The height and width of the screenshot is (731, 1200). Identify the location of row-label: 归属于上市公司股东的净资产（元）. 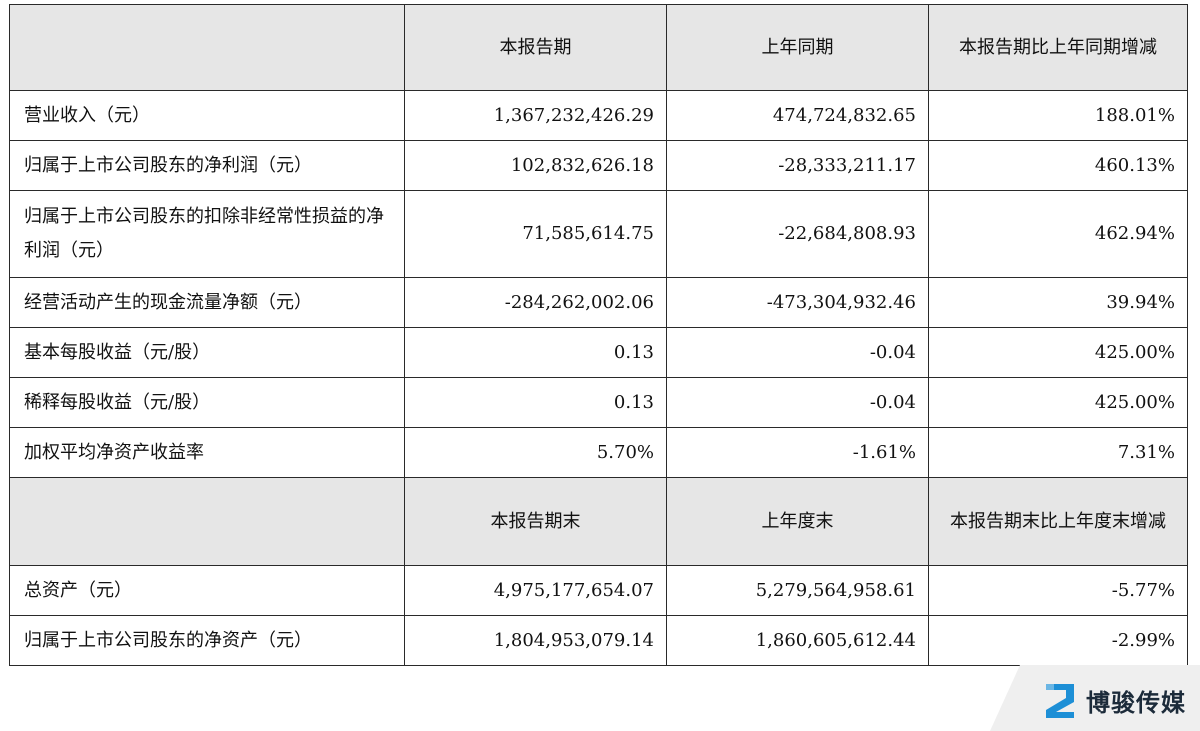
(207, 640).